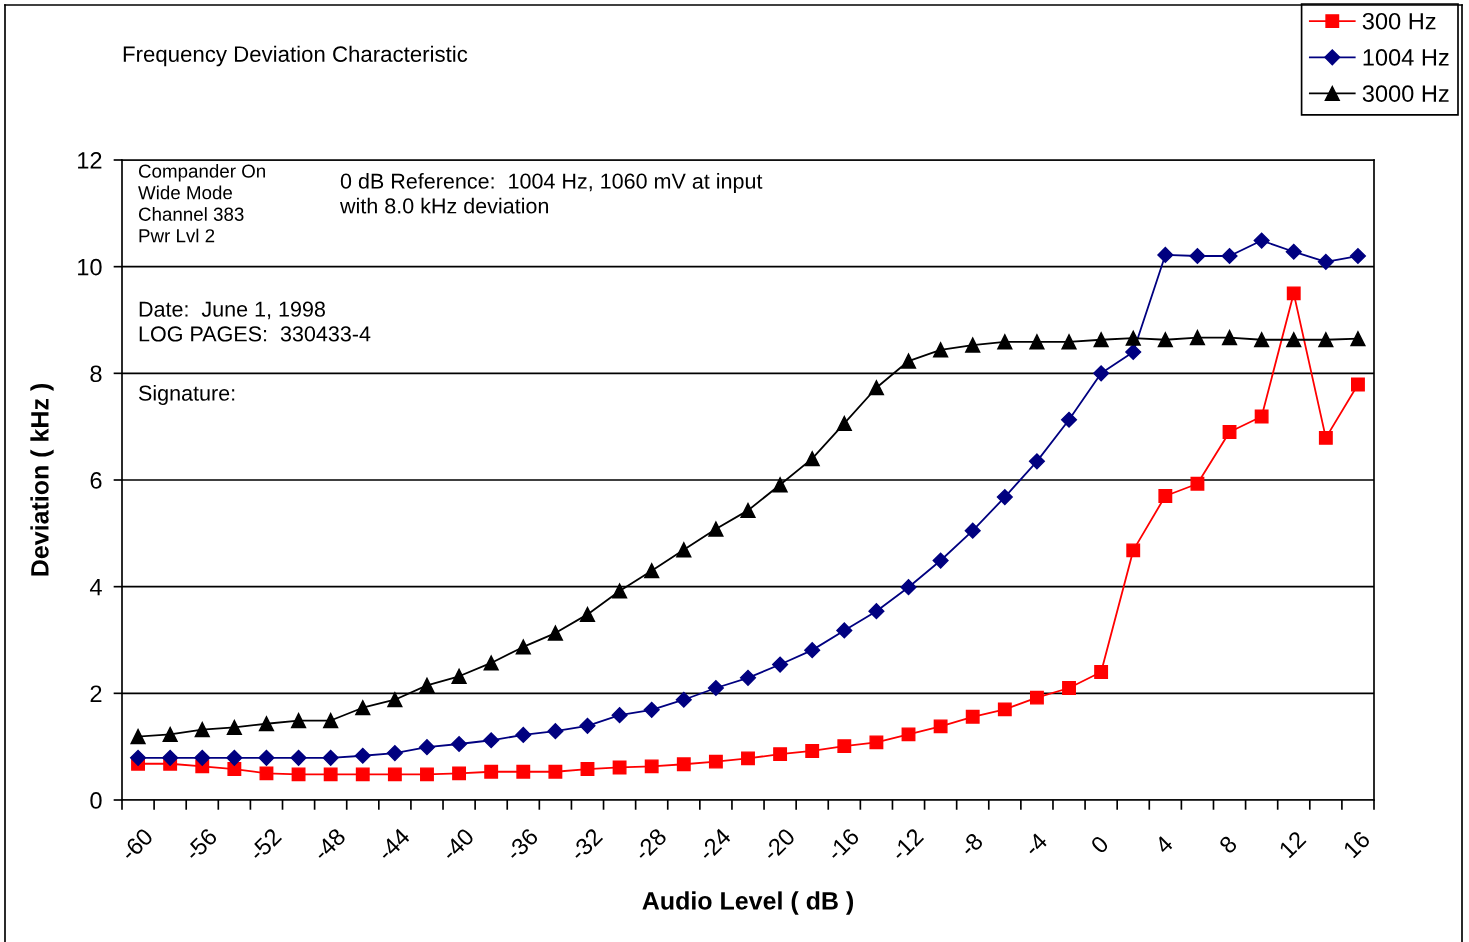 The image size is (1469, 942). I want to click on y-tick-label: 12, so click(90, 160).